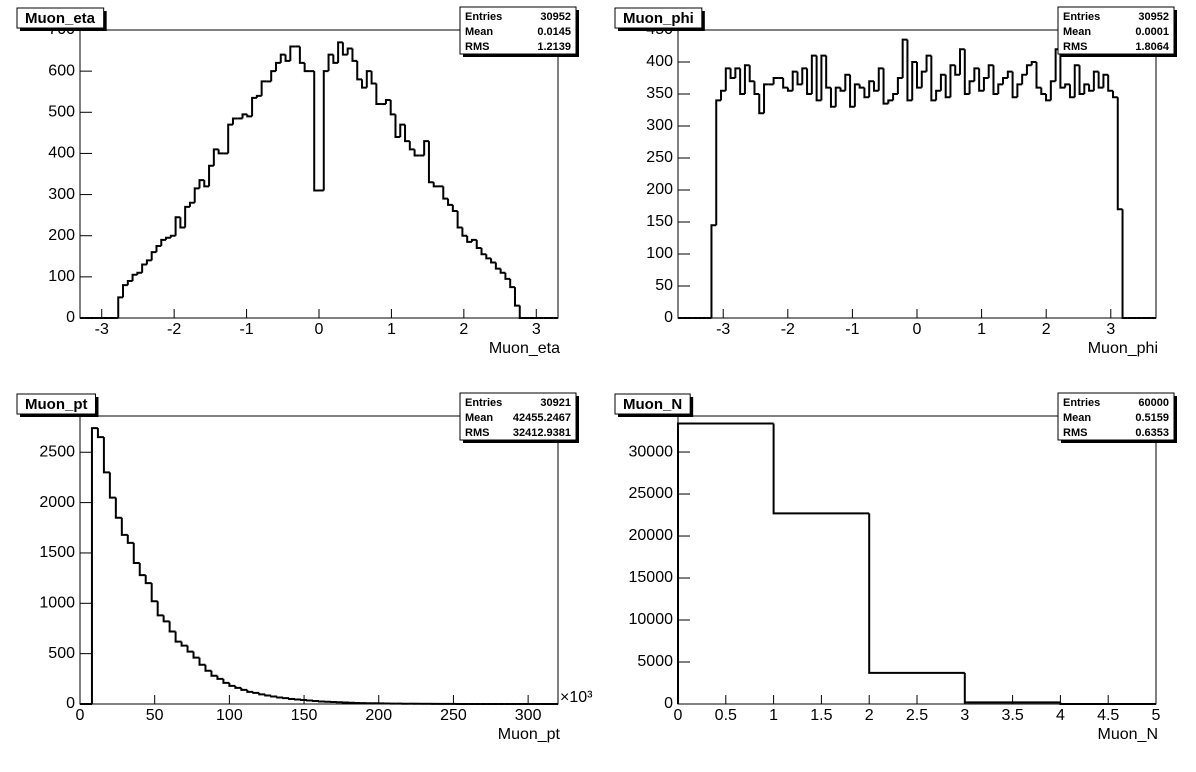 This screenshot has width=1196, height=772. What do you see at coordinates (664, 285) in the screenshot?
I see `y-tick-label: 50` at bounding box center [664, 285].